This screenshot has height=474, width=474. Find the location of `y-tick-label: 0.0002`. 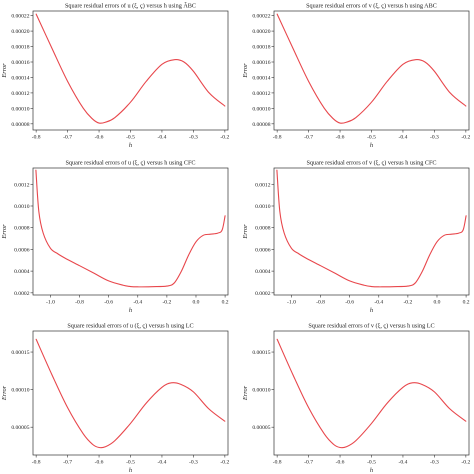

y-tick-label: 0.0002 is located at coordinates (22, 294).